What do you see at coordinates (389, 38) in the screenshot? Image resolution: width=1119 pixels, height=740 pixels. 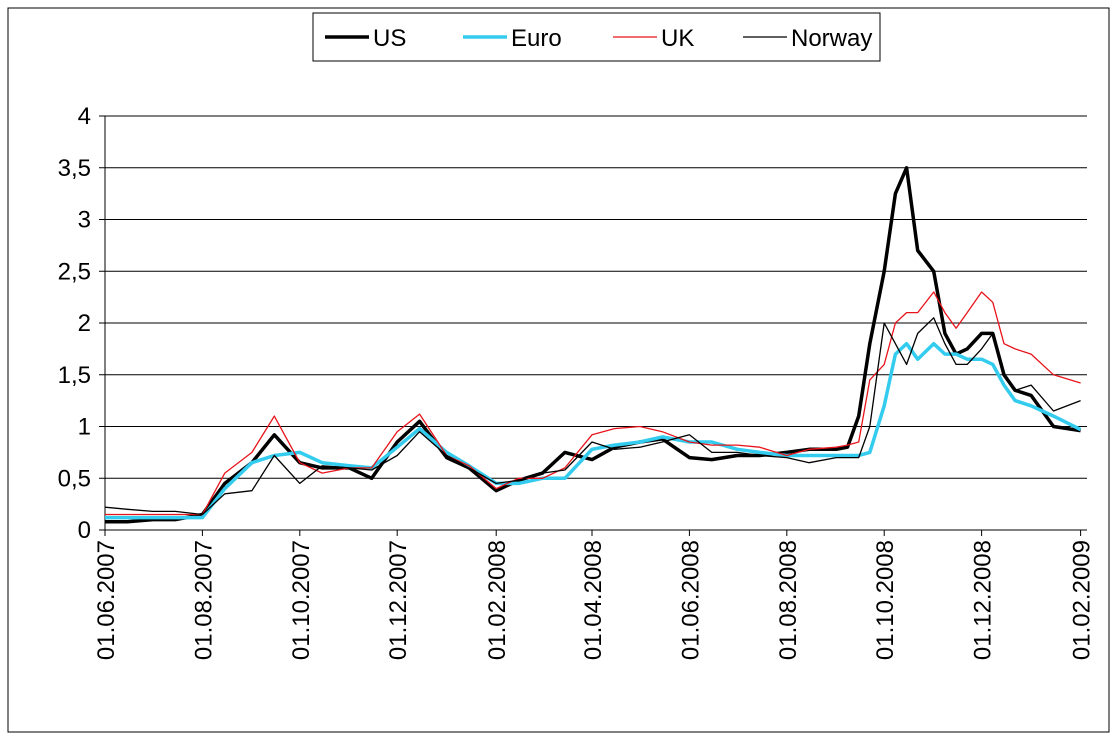 I see `legend-label: US` at bounding box center [389, 38].